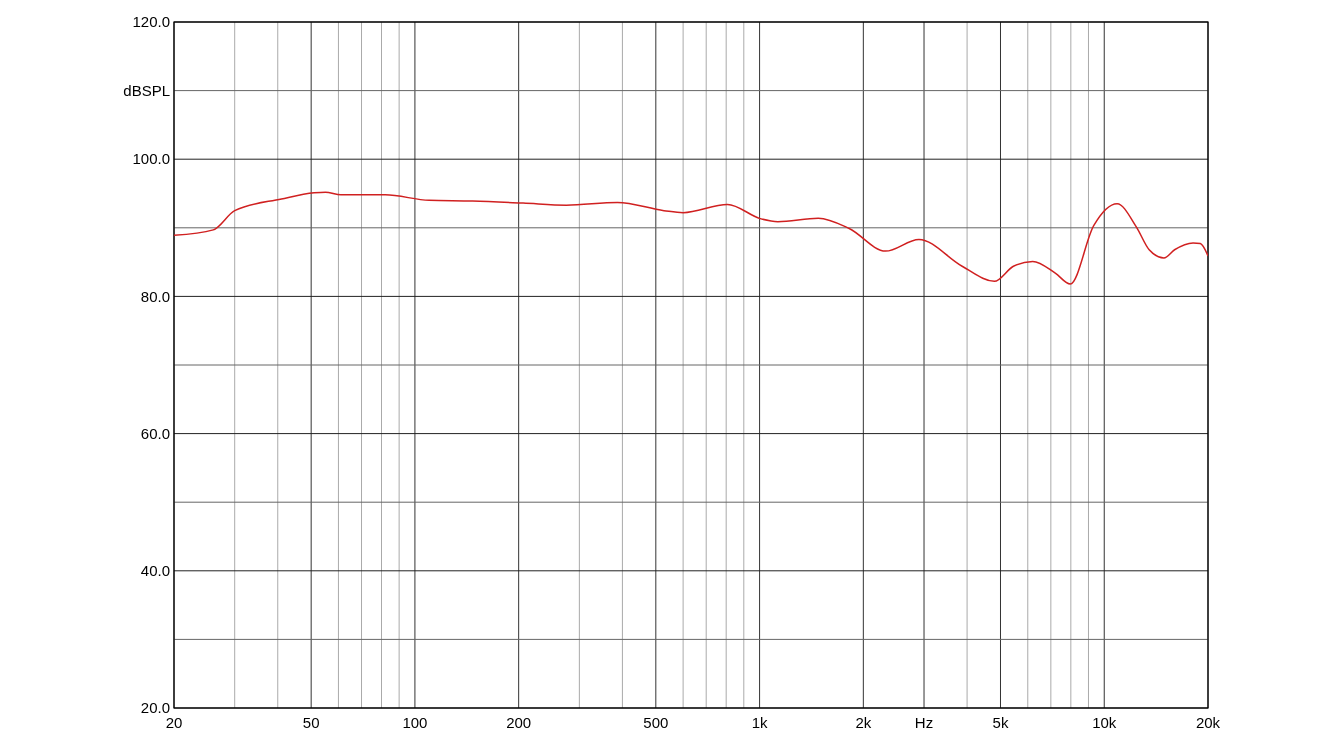 Image resolution: width=1334 pixels, height=750 pixels. Describe the element at coordinates (155, 433) in the screenshot. I see `y-tick-label: 60.0` at that location.